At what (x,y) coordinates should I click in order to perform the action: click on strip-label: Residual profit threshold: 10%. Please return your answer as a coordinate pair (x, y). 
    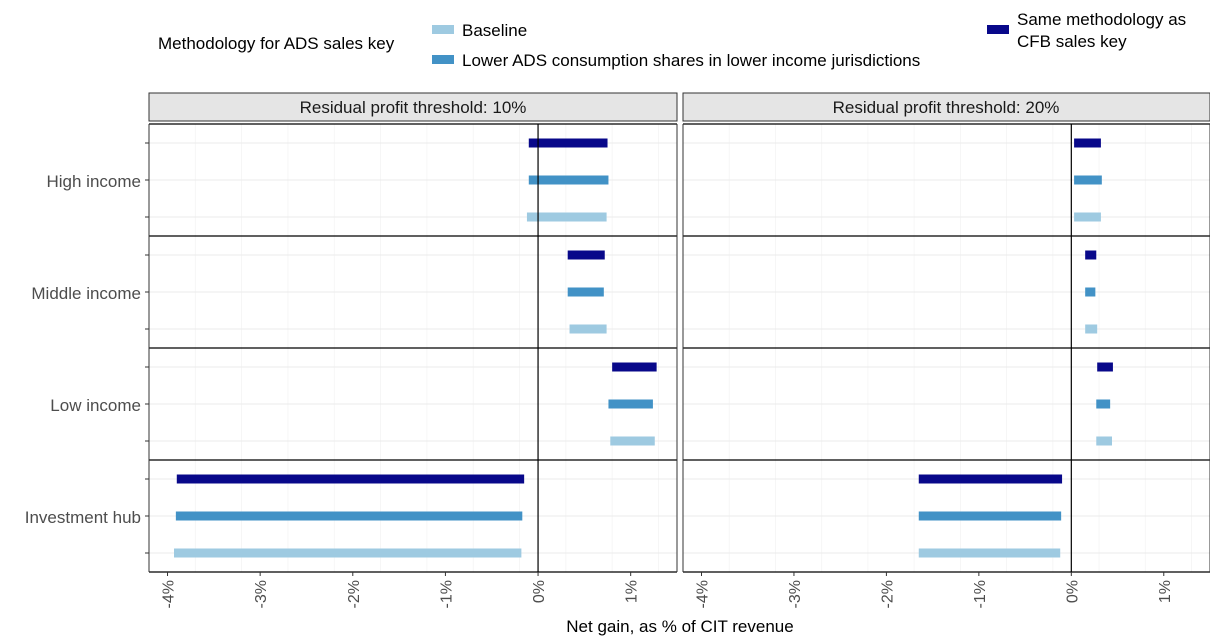
    Looking at the image, I should click on (413, 107).